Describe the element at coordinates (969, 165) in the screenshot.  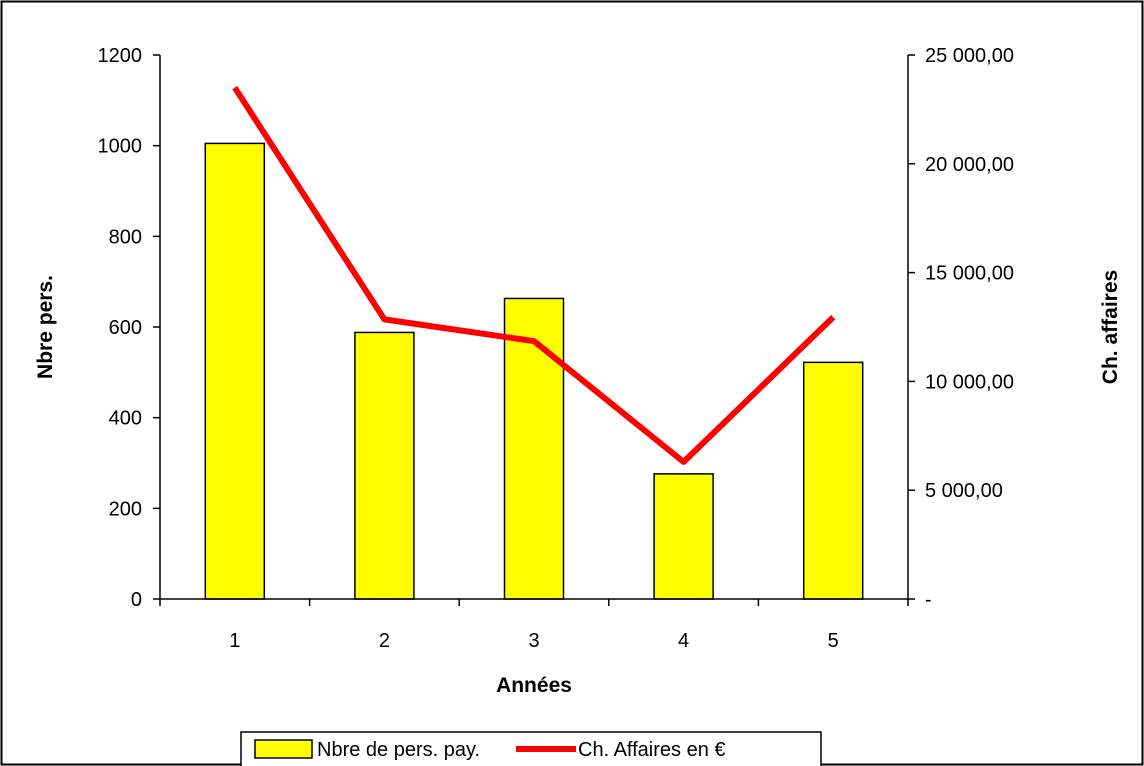
I see `right-tick-label: 20 000,00` at that location.